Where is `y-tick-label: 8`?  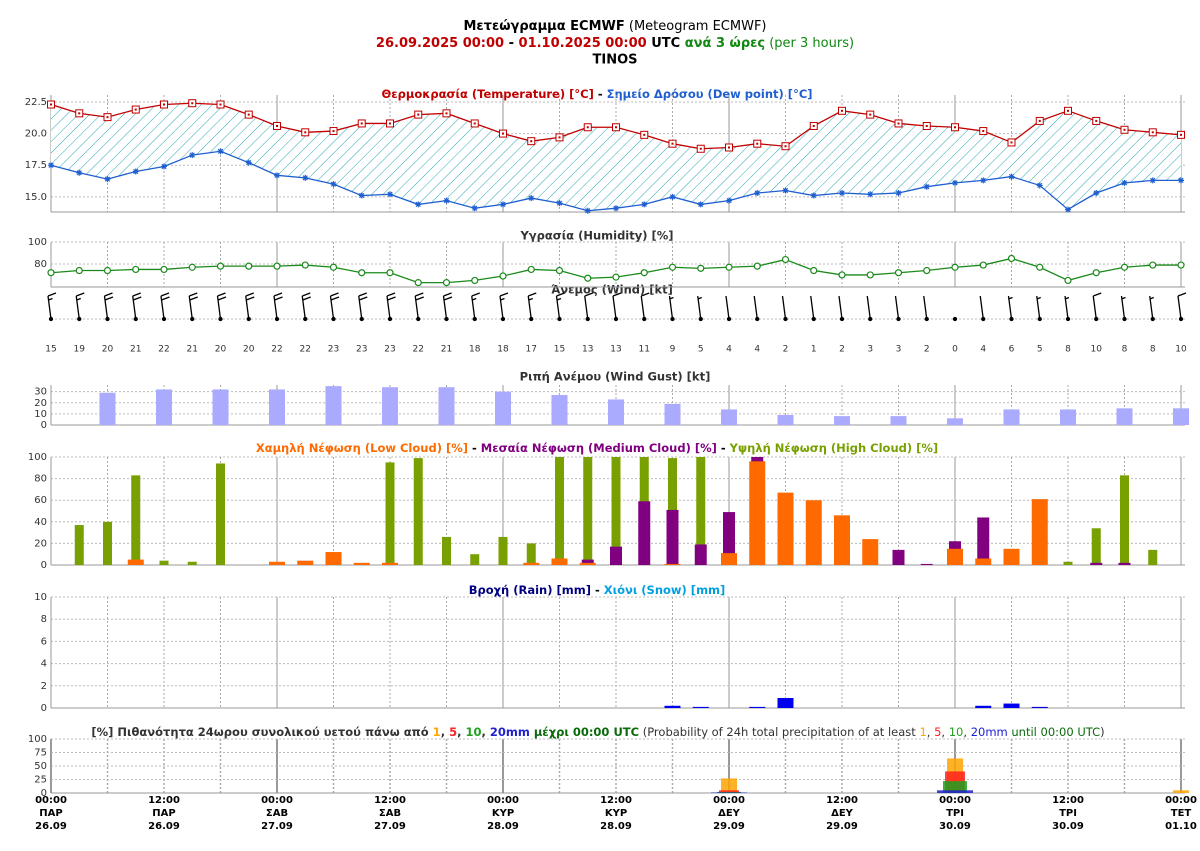
y-tick-label: 8 is located at coordinates (44, 619).